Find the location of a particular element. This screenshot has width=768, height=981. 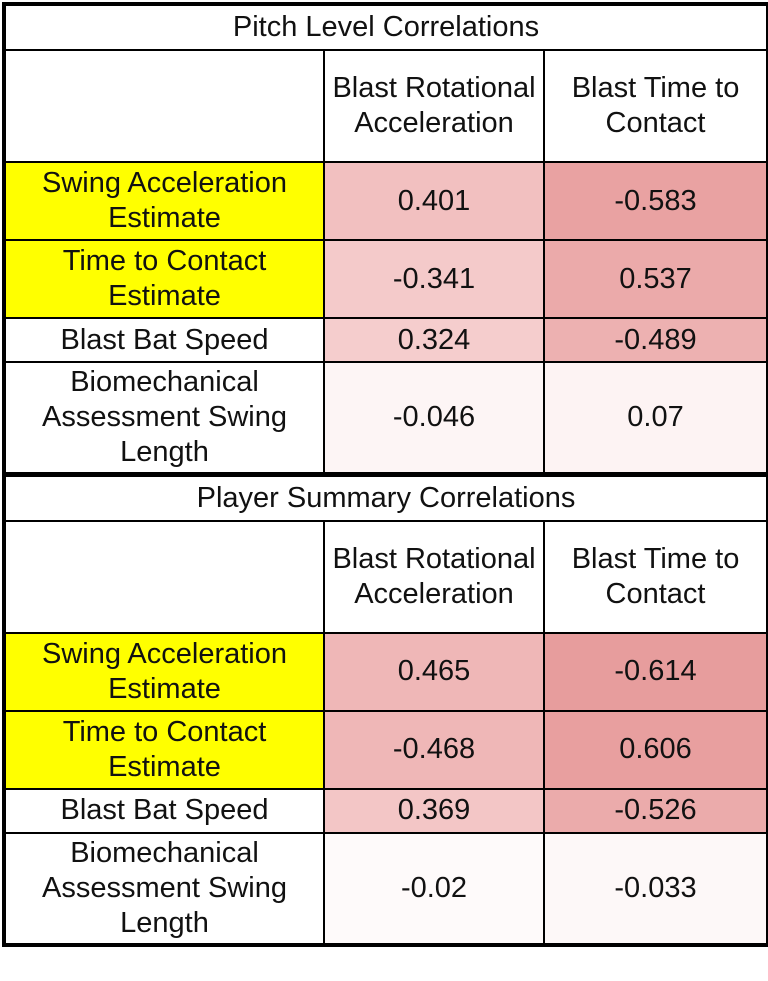

correlation-value-cell: -0.046 is located at coordinates (434, 418).